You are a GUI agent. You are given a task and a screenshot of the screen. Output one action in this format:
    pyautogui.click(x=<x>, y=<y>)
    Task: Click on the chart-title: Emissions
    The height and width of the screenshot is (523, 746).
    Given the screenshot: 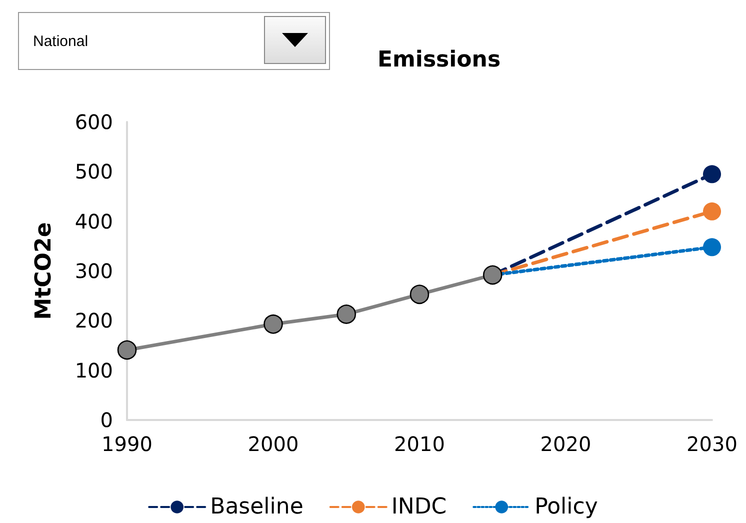 What is the action you would take?
    pyautogui.click(x=439, y=60)
    